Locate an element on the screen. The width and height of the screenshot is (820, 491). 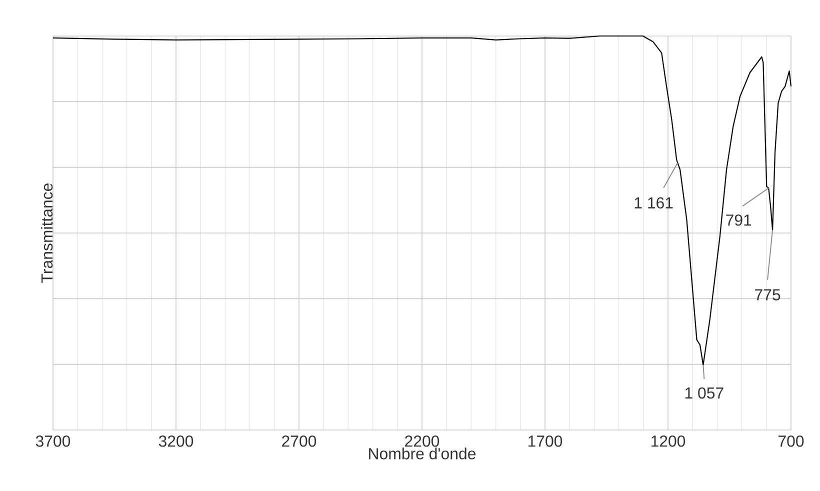
x-tick-label: 2200 is located at coordinates (422, 441).